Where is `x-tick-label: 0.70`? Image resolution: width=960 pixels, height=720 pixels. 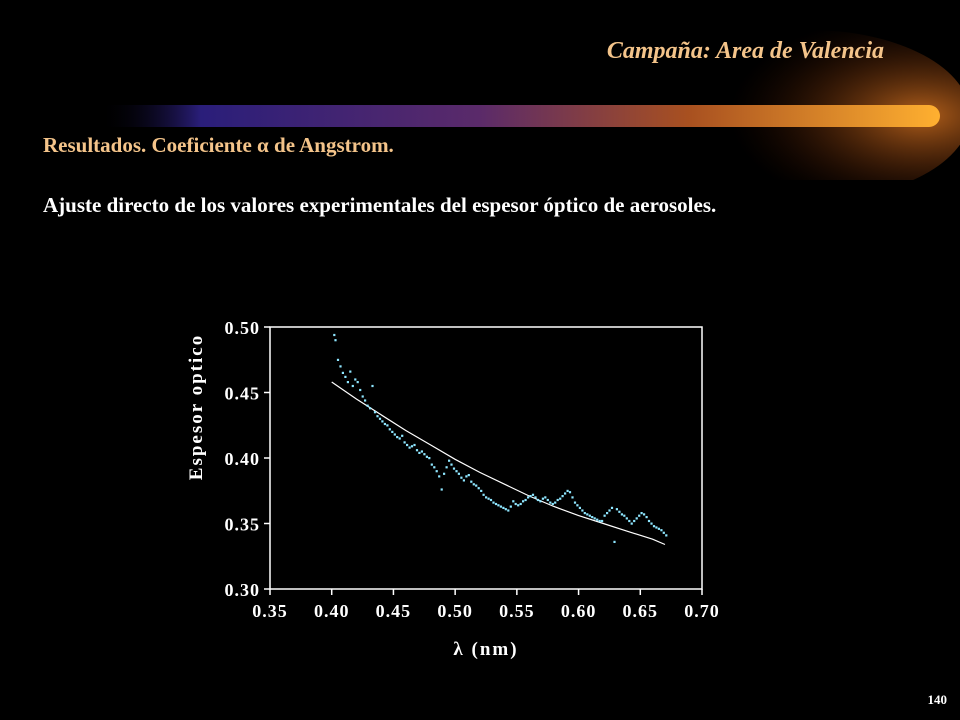
x-tick-label: 0.70 is located at coordinates (702, 611).